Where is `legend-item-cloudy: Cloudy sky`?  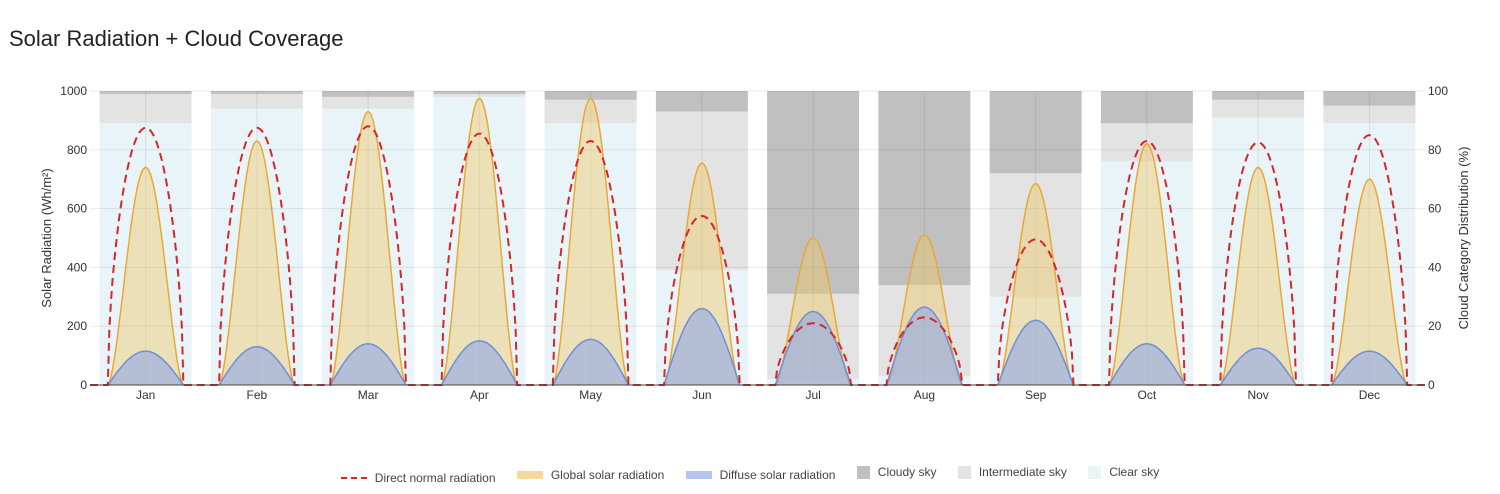 legend-item-cloudy: Cloudy sky is located at coordinates (896, 472).